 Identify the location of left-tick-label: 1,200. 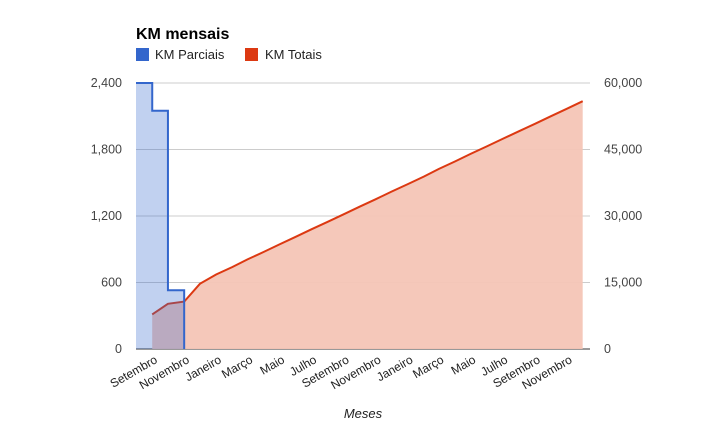
(106, 216).